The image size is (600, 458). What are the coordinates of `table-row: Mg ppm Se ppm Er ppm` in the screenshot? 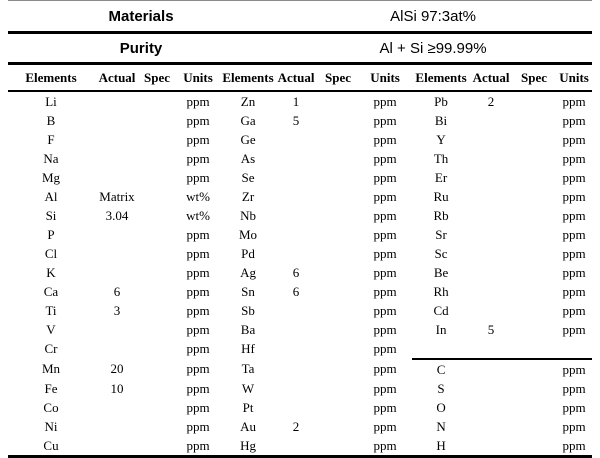 It's located at (300, 177).